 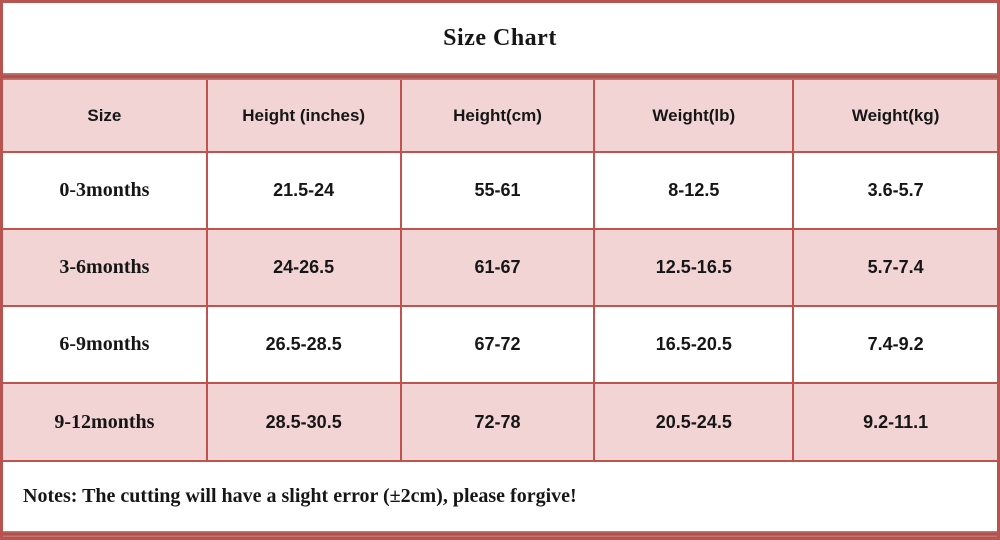 I want to click on table-cell-weight-lb: 20.5-24.5, so click(x=694, y=421).